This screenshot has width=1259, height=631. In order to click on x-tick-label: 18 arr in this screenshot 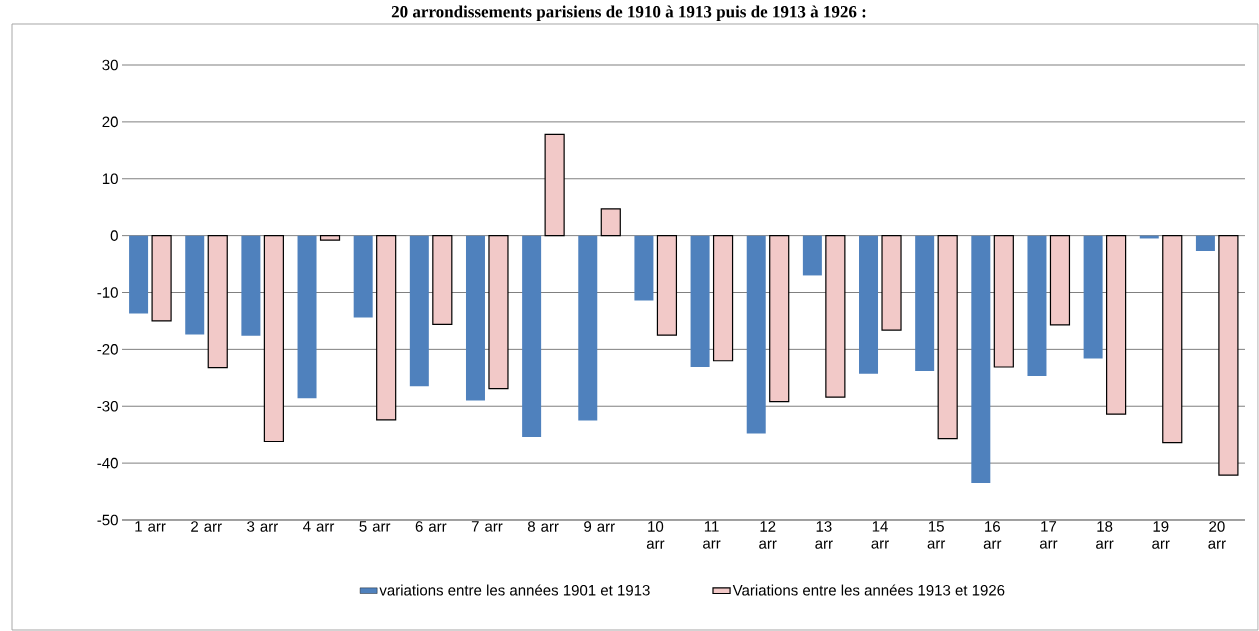, I will do `click(1105, 535)`.